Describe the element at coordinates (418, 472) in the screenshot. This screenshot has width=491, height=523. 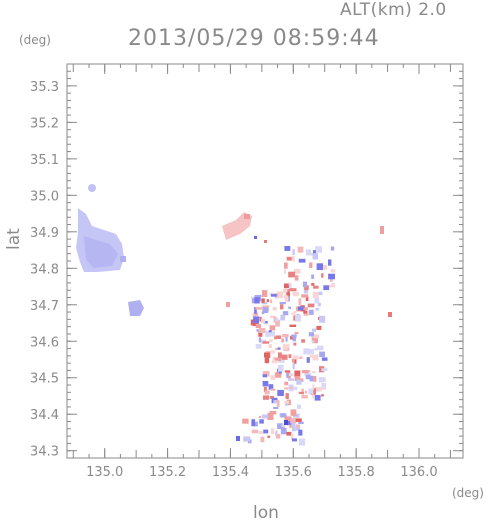
I see `x-tick-label: 136.0` at that location.